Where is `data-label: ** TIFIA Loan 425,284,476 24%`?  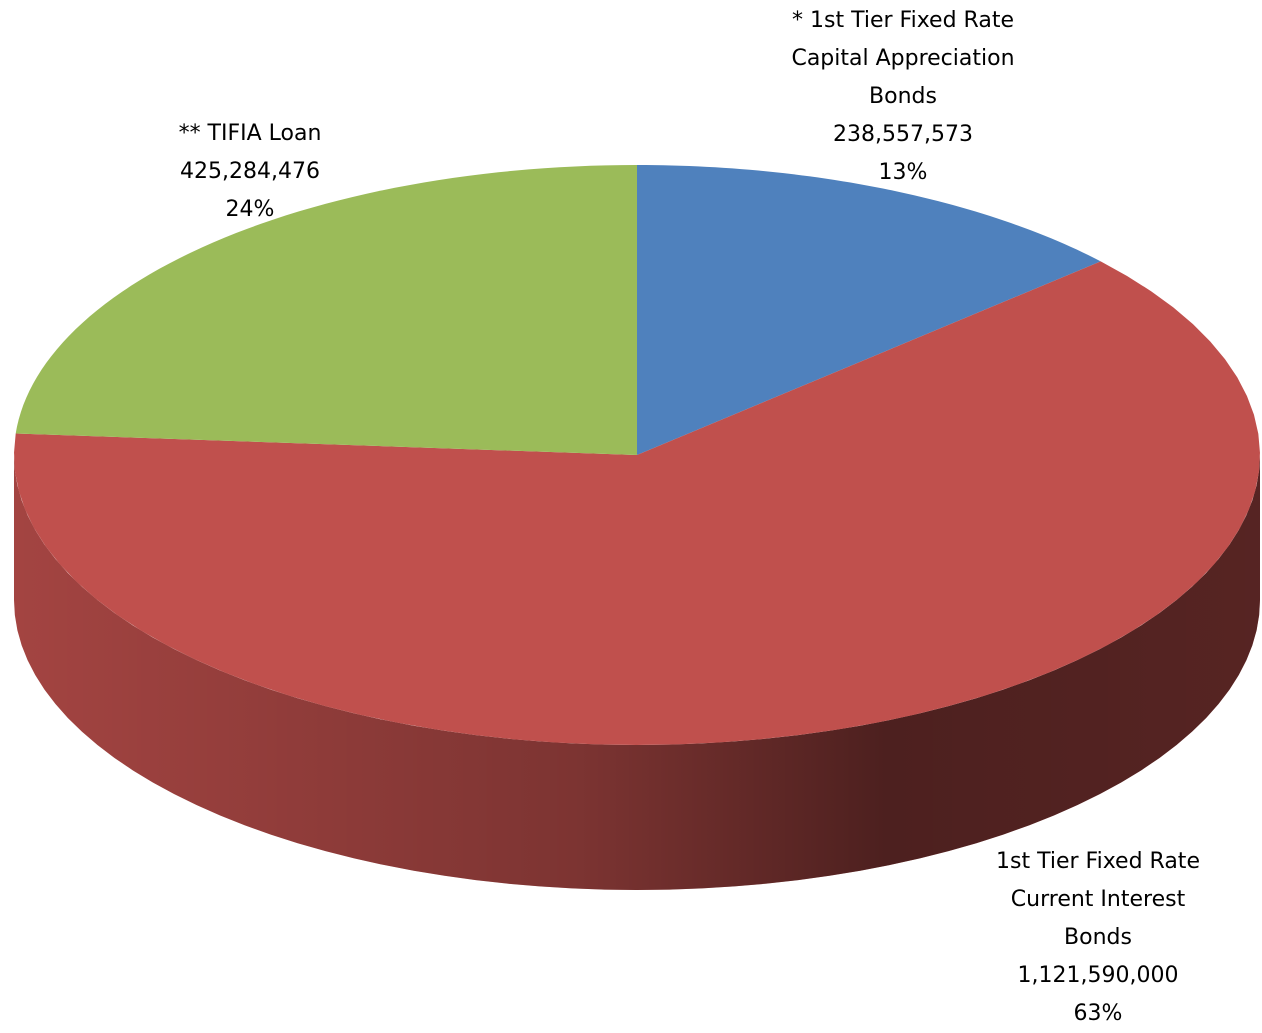
data-label: ** TIFIA Loan 425,284,476 24% is located at coordinates (250, 172).